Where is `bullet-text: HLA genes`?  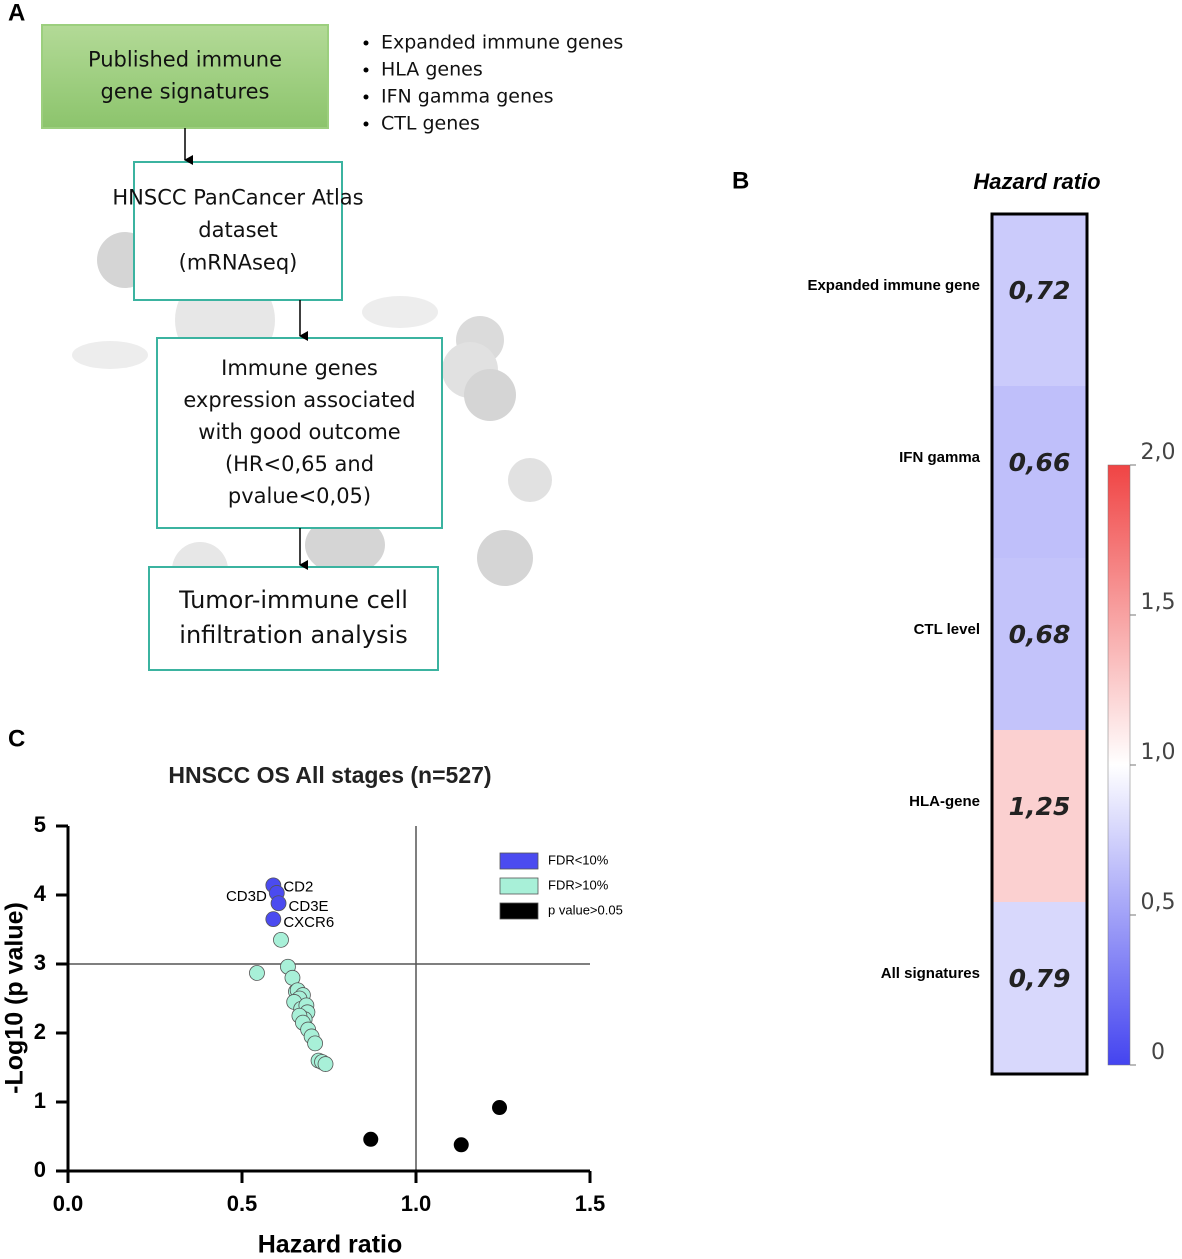 bullet-text: HLA genes is located at coordinates (432, 70).